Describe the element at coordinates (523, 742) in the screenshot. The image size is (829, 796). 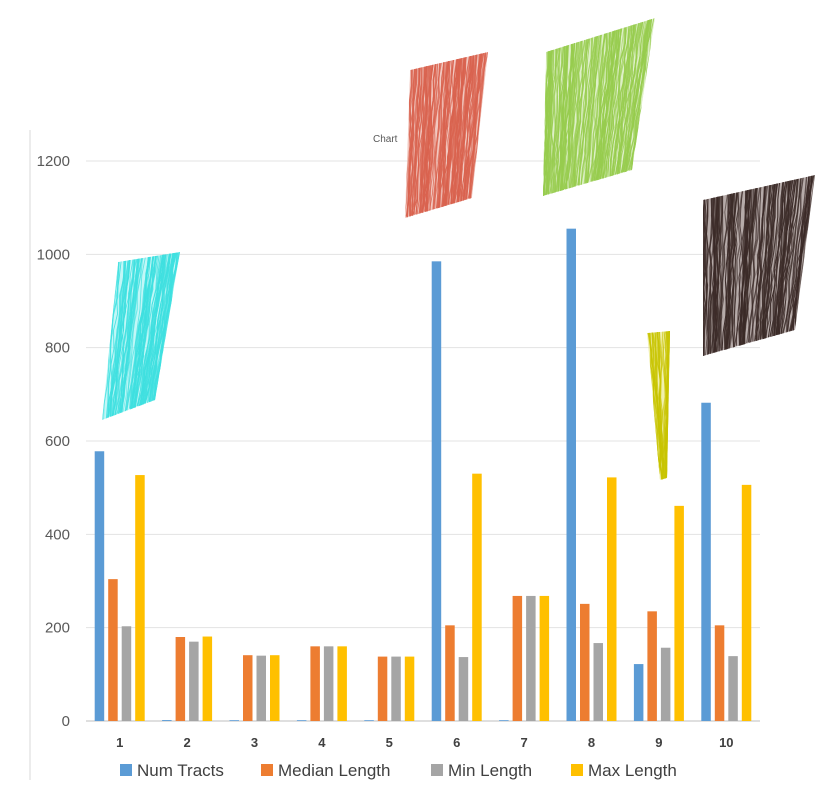
I see `x-tick-label: 7` at that location.